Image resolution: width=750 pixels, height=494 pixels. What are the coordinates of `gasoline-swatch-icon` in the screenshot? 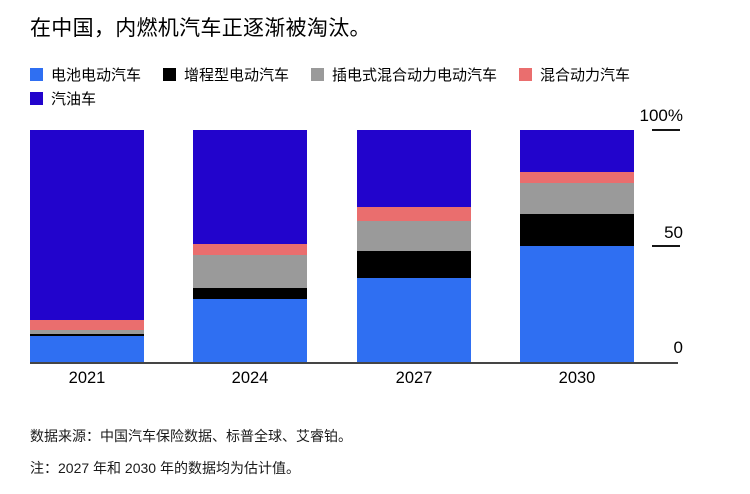 It's located at (36, 98).